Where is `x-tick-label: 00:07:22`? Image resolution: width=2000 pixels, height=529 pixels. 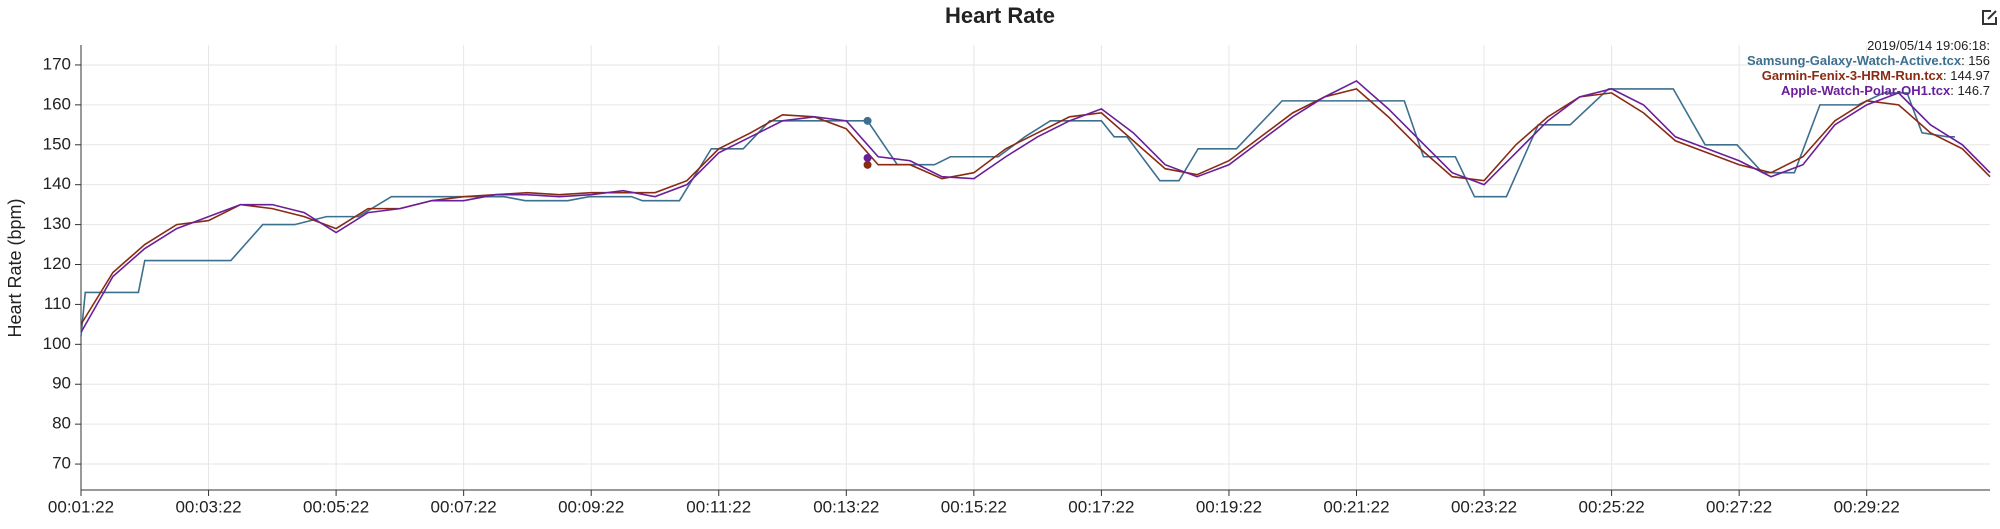
x-tick-label: 00:07:22 is located at coordinates (464, 506).